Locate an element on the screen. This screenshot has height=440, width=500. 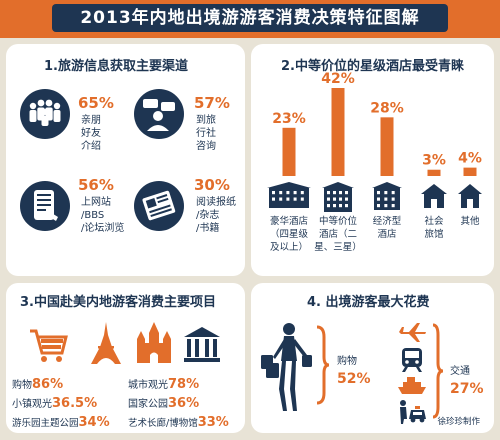
spending-label: 城市观光 is located at coordinates (148, 385).